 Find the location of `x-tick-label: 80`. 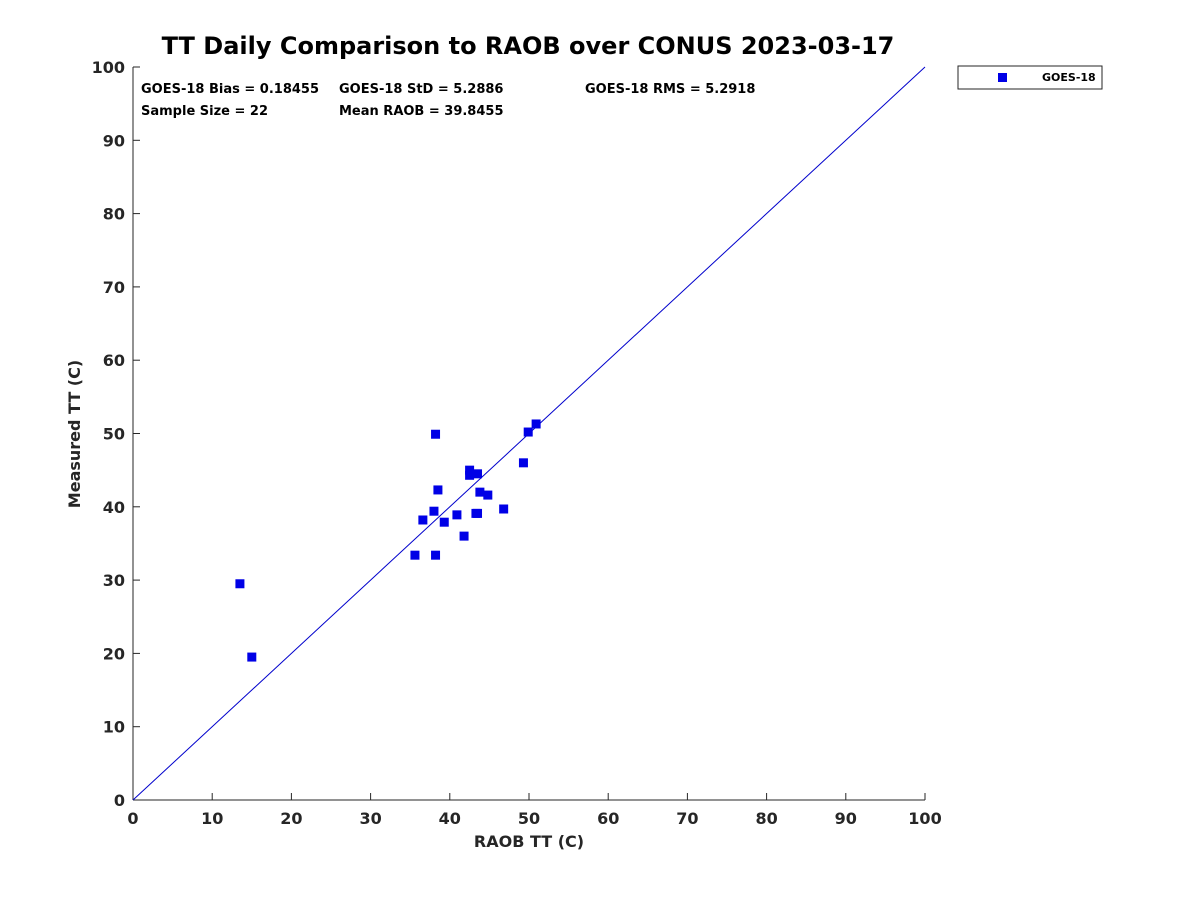

x-tick-label: 80 is located at coordinates (766, 818).